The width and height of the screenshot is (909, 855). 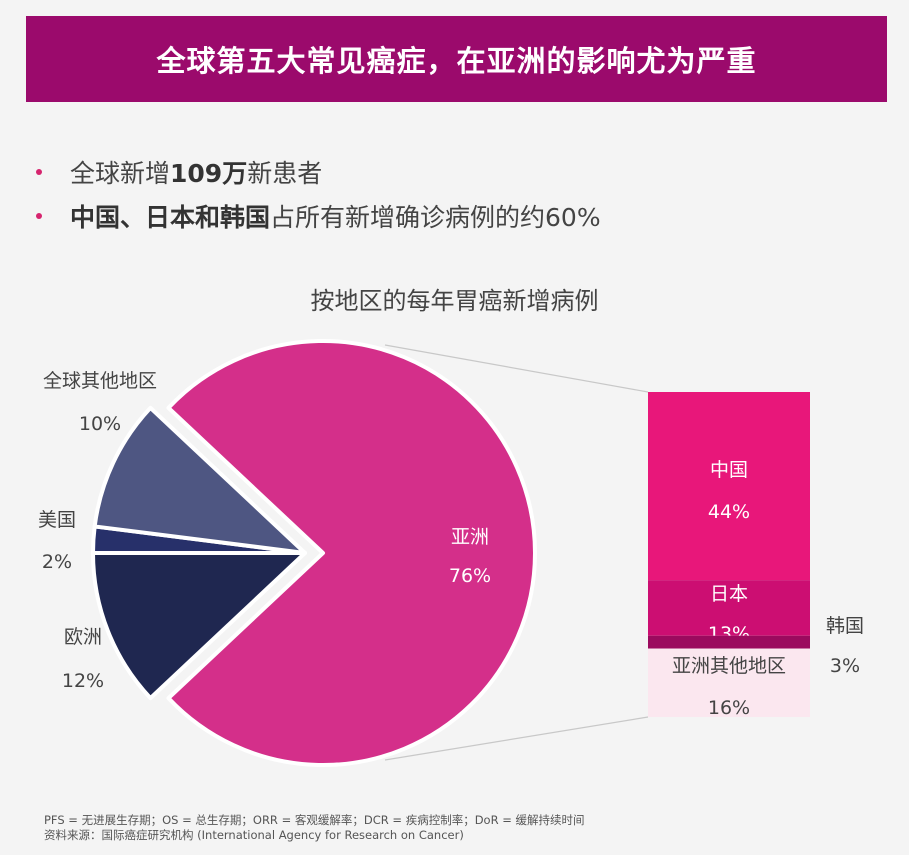 What do you see at coordinates (83, 681) in the screenshot?
I see `pie-slice-value: 12%` at bounding box center [83, 681].